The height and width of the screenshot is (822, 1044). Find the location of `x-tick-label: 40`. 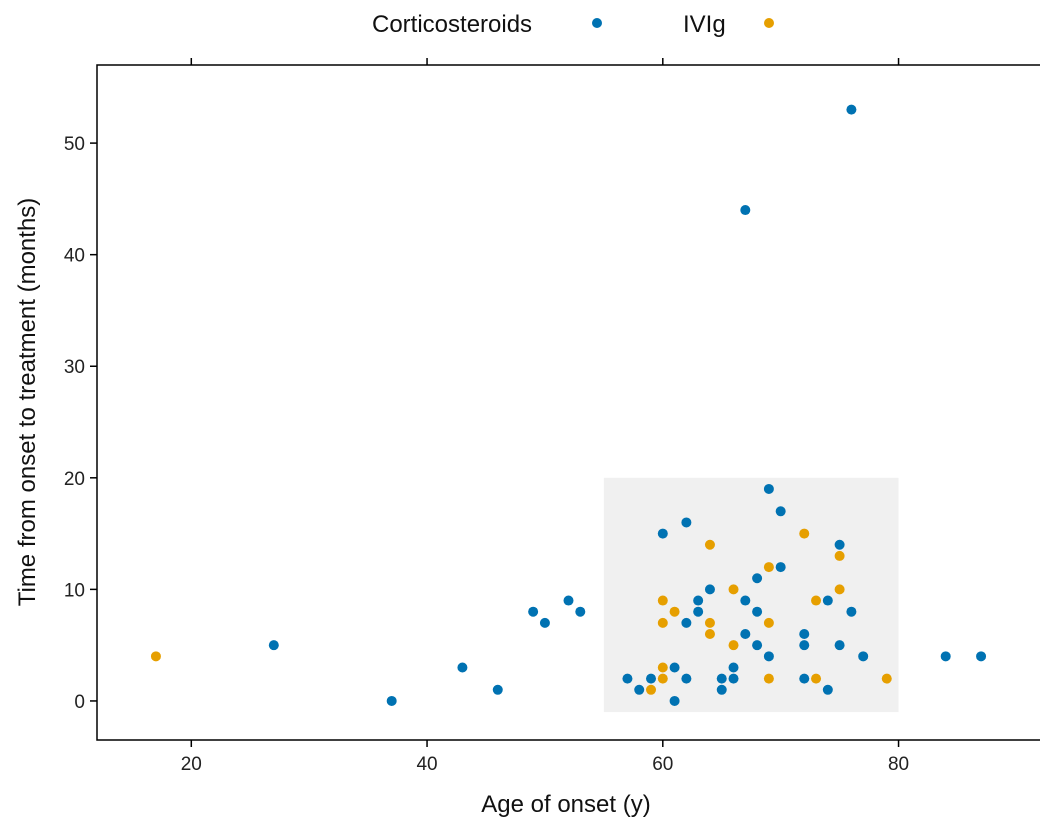

x-tick-label: 40 is located at coordinates (426, 764).